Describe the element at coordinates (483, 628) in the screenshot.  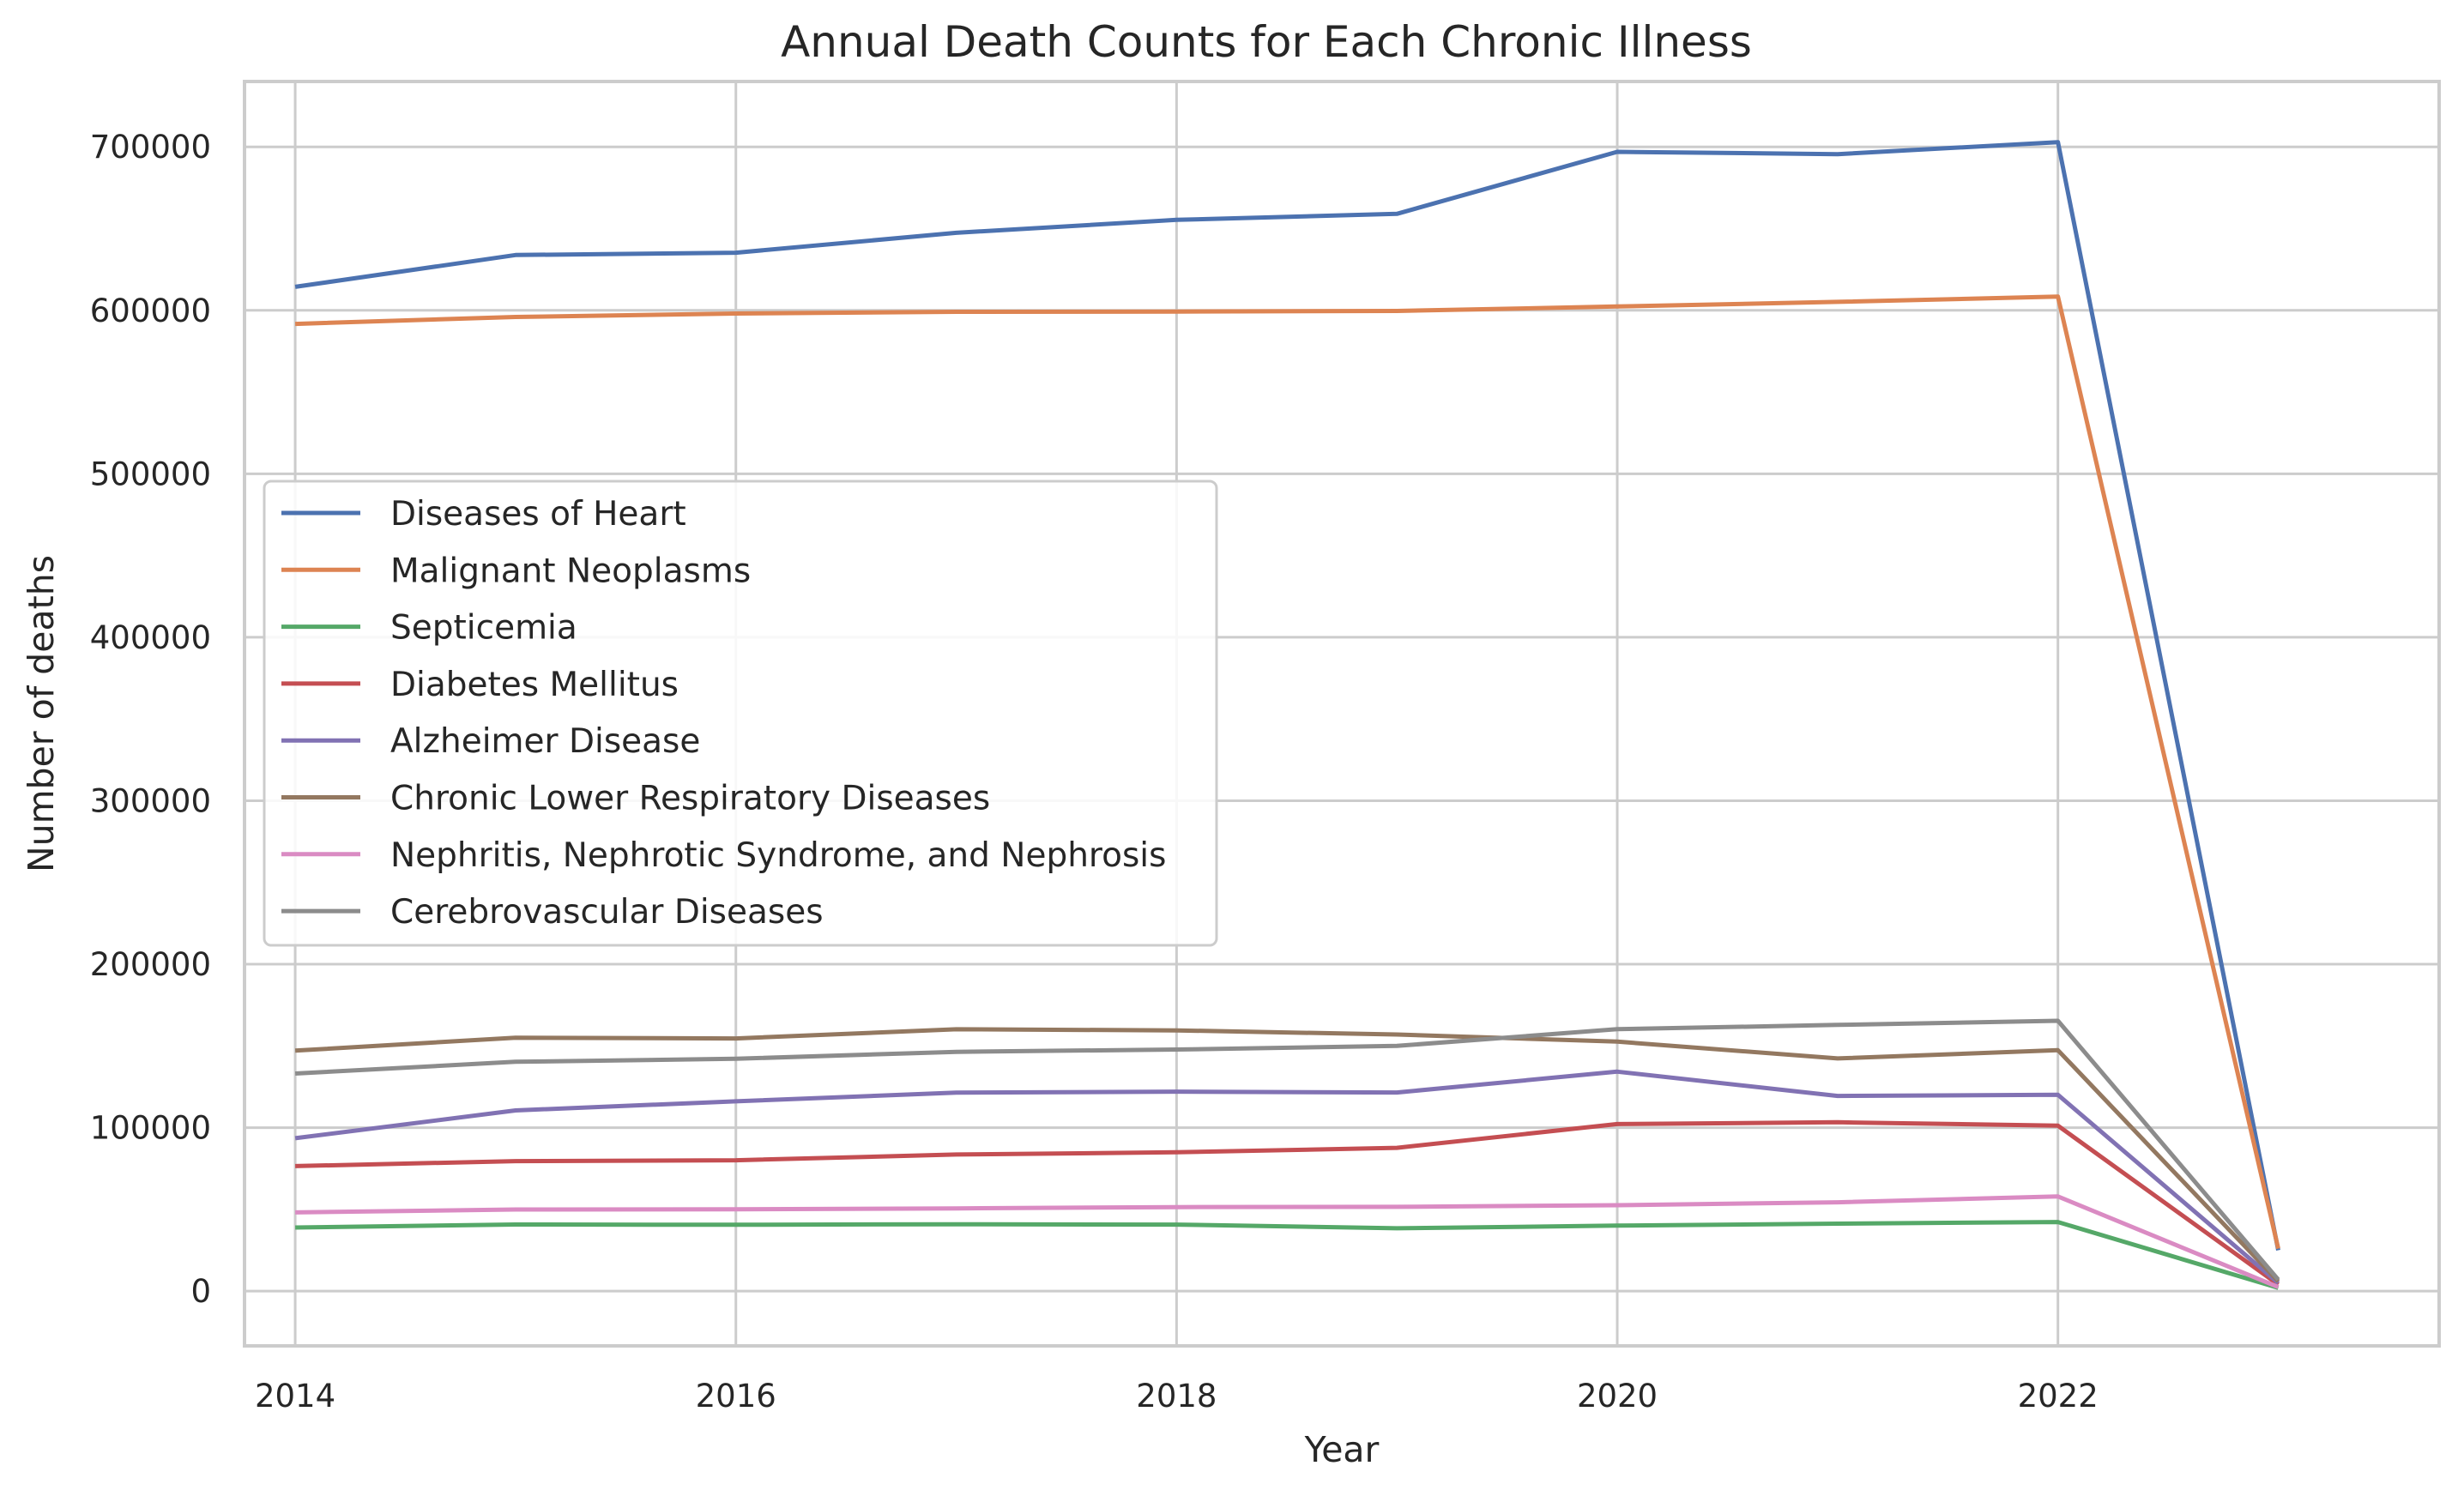
I see `legend-label: Septicemia` at that location.